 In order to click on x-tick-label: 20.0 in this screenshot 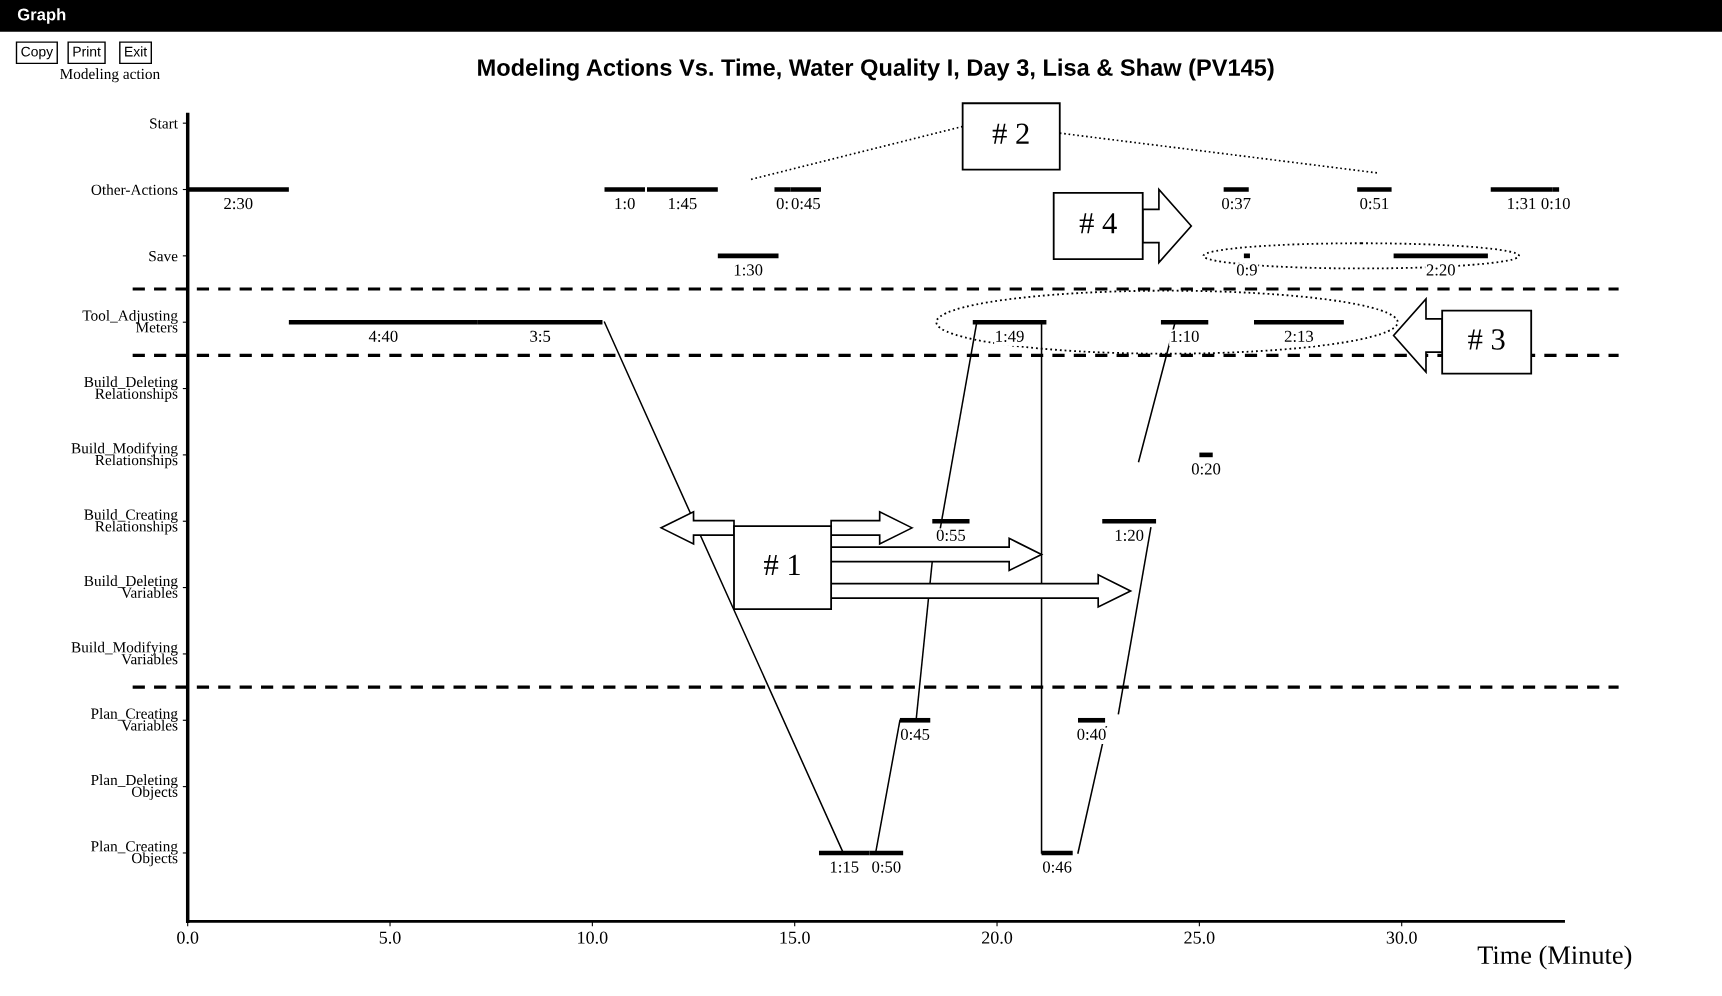, I will do `click(997, 937)`.